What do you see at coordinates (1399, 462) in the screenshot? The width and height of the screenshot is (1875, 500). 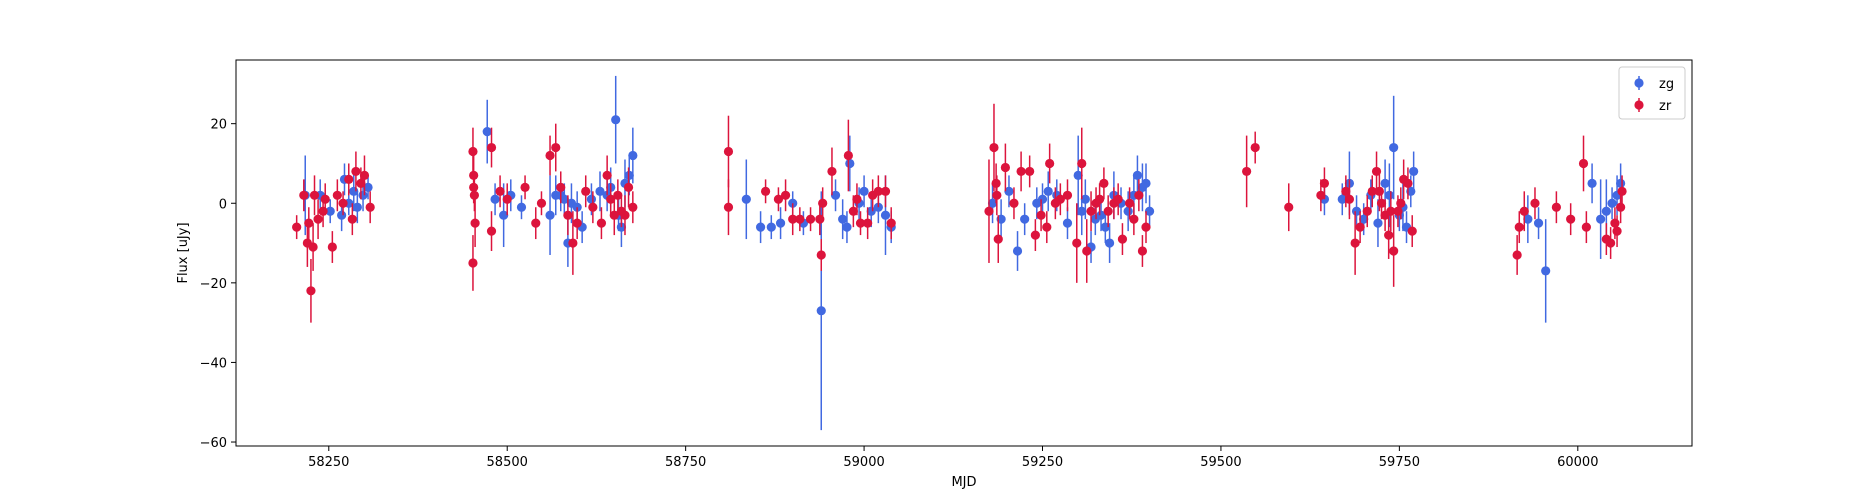 I see `x-tick-label: 59750` at bounding box center [1399, 462].